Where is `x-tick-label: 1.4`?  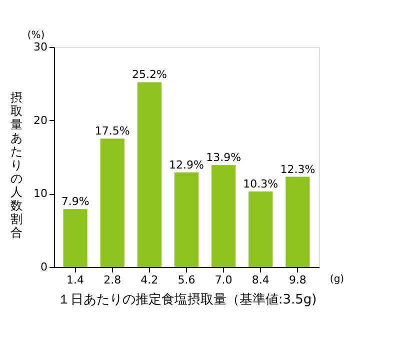 x-tick-label: 1.4 is located at coordinates (75, 280).